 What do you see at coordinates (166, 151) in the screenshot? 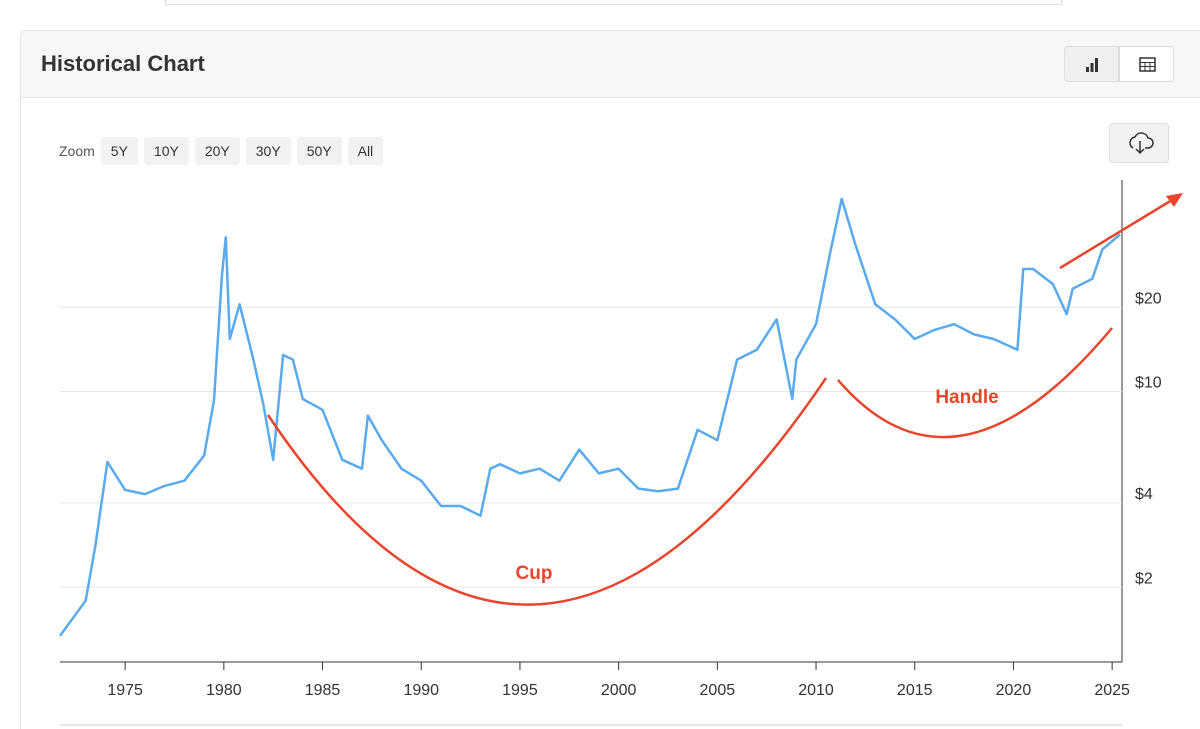
I see `zoom-button: 10Y` at bounding box center [166, 151].